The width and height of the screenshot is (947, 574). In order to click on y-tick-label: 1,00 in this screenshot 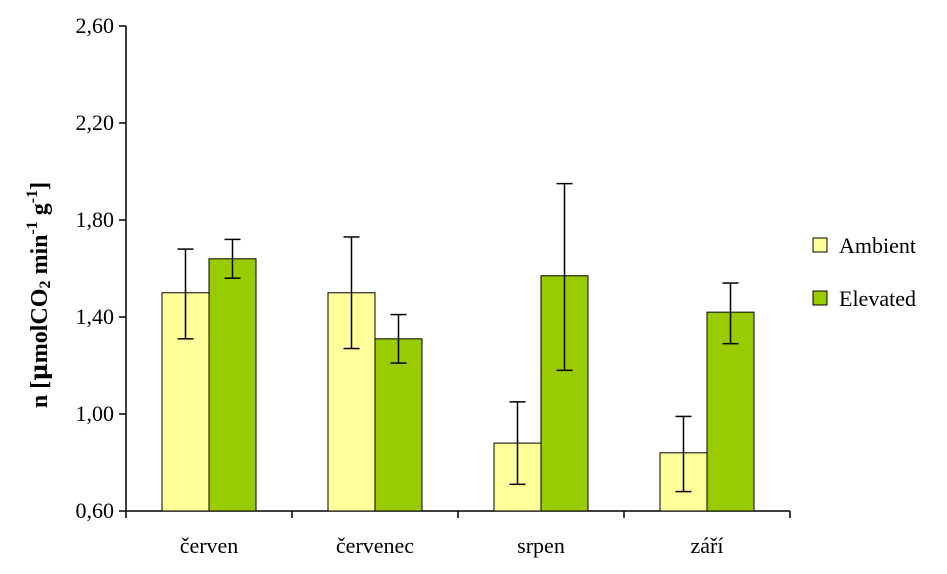, I will do `click(95, 413)`.